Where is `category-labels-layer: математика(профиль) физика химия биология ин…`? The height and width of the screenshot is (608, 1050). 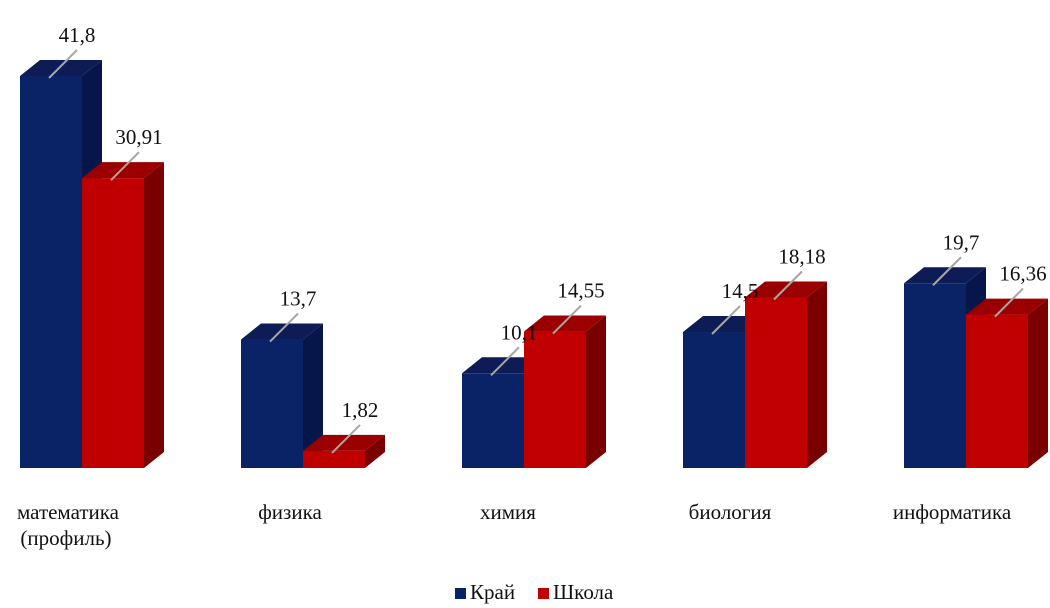 category-labels-layer: математика(профиль) физика химия биология ин… is located at coordinates (514, 525).